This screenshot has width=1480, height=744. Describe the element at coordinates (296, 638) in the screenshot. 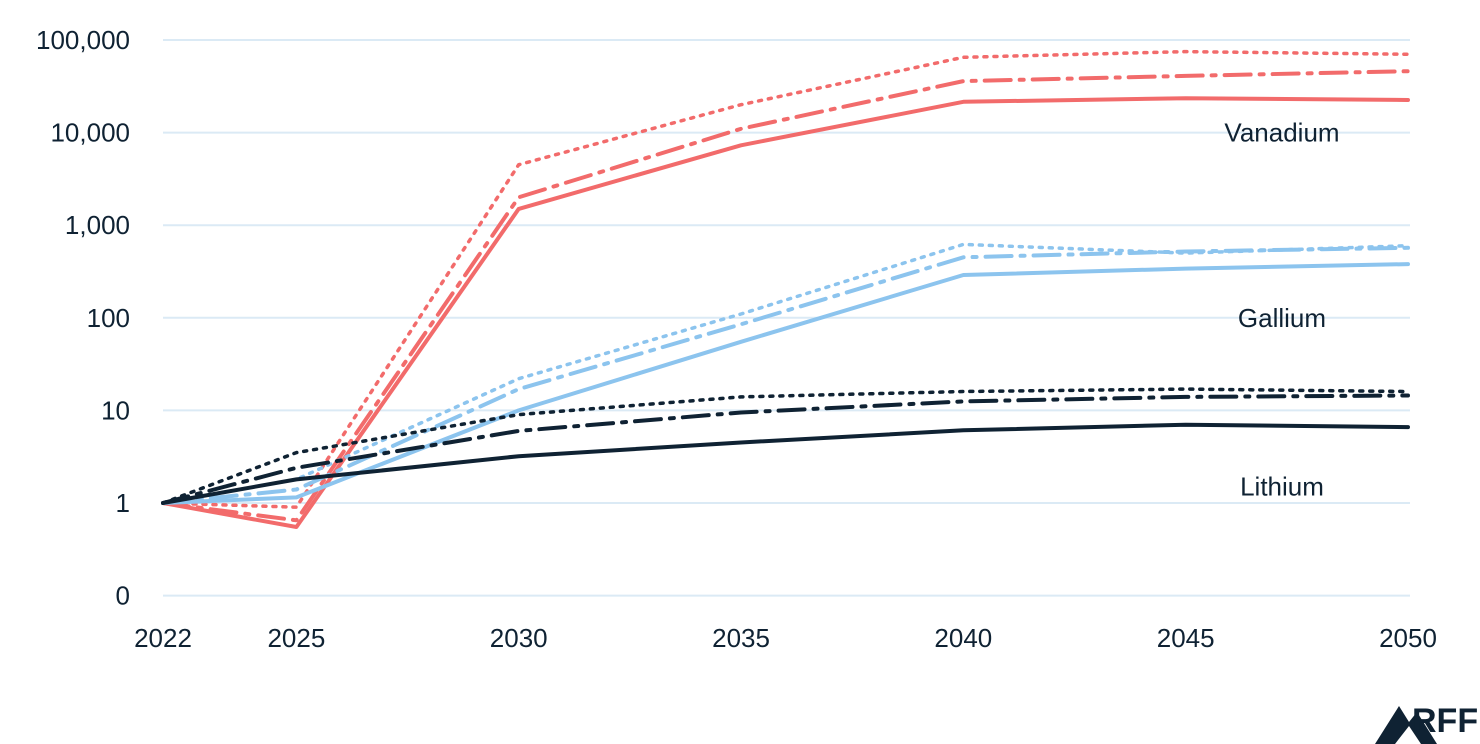

I see `x-tick-label: 2025` at that location.